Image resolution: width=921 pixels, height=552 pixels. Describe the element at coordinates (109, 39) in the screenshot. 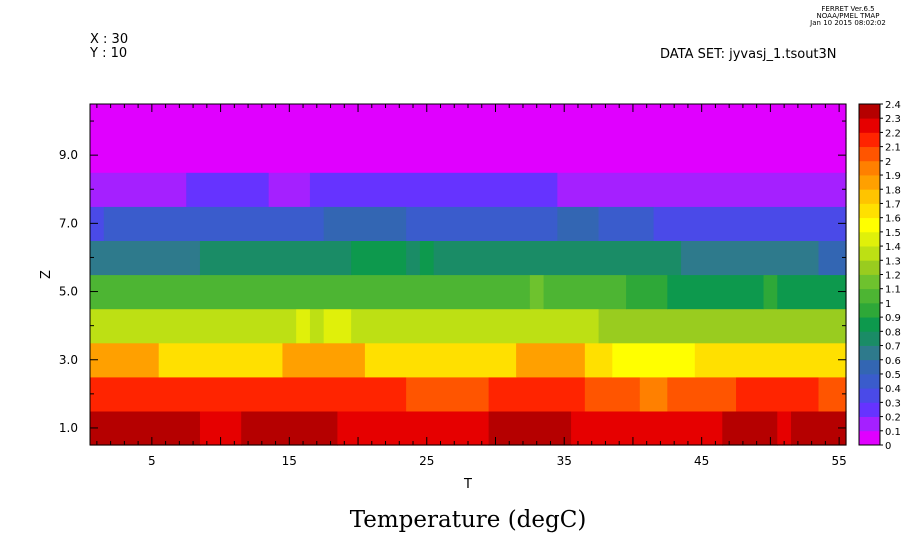

I see `x-position-label: X : 30` at that location.